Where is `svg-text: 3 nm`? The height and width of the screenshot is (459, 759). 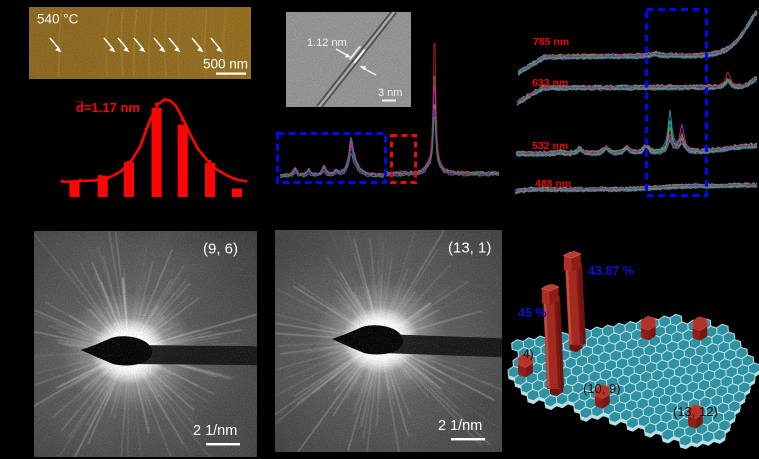
svg-text: 3 nm is located at coordinates (390, 93).